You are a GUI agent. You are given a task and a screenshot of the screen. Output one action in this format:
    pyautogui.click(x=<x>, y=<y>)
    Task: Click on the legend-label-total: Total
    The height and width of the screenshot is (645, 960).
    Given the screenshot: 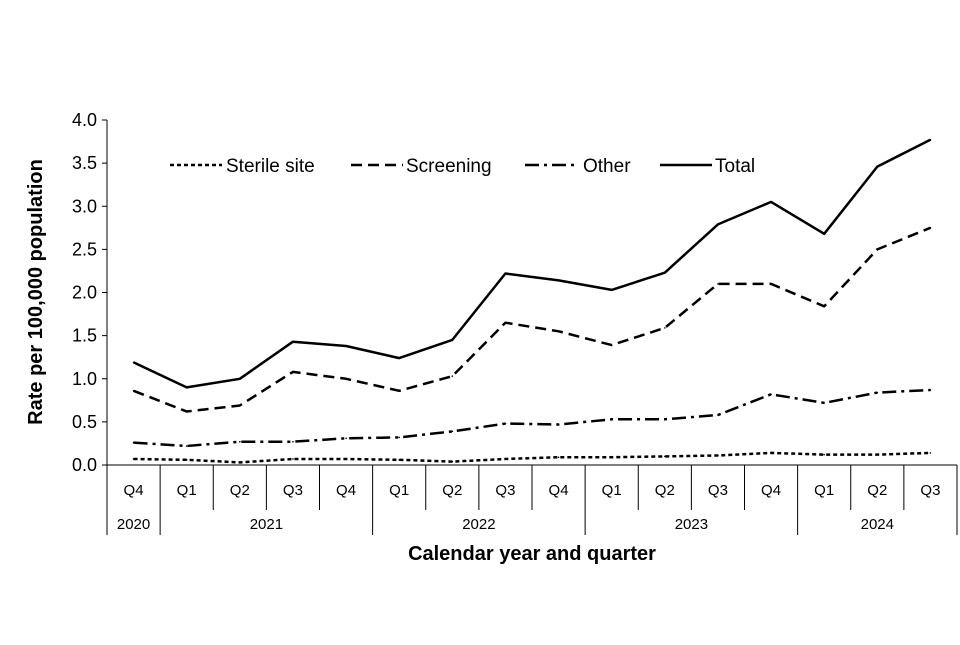 What is the action you would take?
    pyautogui.click(x=735, y=166)
    